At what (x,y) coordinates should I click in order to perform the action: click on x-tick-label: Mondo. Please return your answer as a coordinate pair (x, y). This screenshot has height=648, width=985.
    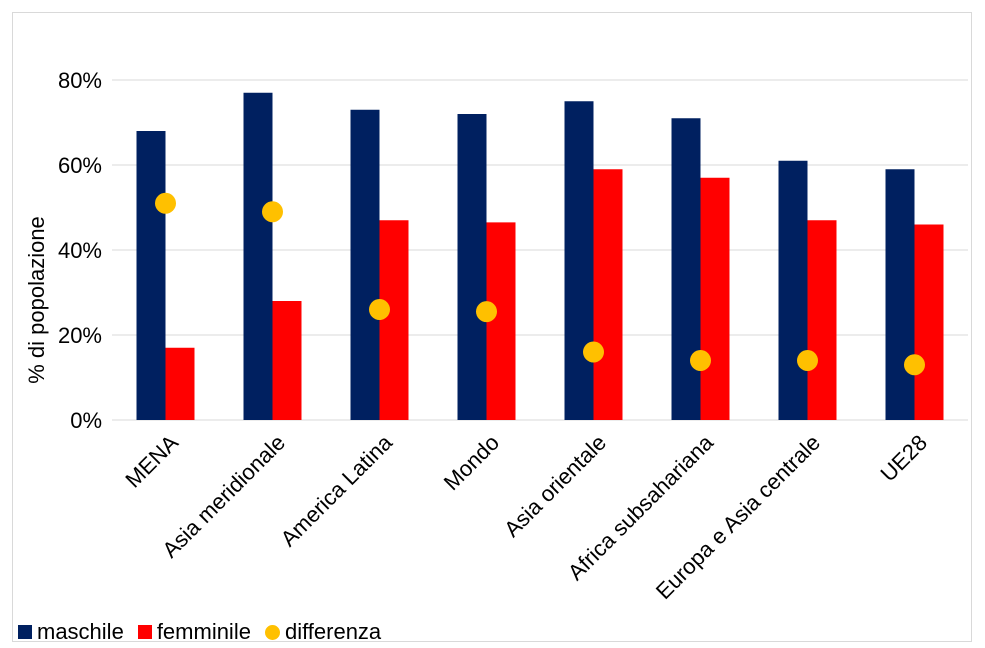
    Looking at the image, I should click on (471, 462).